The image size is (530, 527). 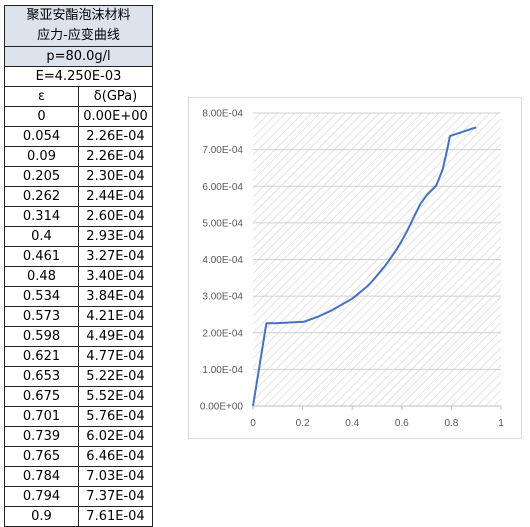 What do you see at coordinates (41, 196) in the screenshot?
I see `cell: 0.262` at bounding box center [41, 196].